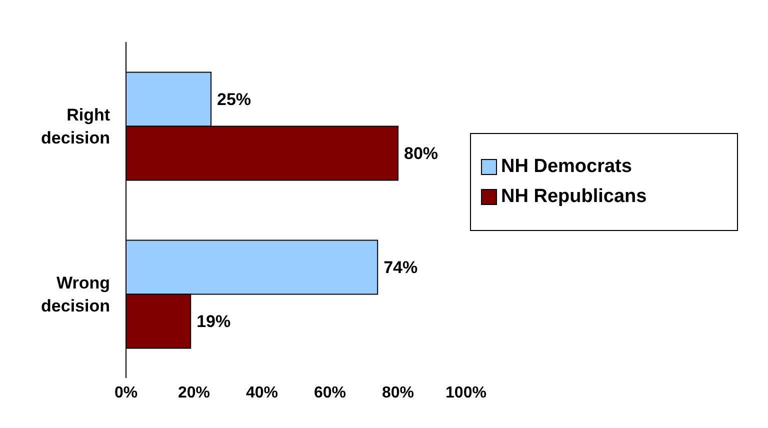 Image resolution: width=768 pixels, height=428 pixels. I want to click on data-label: 74%, so click(401, 268).